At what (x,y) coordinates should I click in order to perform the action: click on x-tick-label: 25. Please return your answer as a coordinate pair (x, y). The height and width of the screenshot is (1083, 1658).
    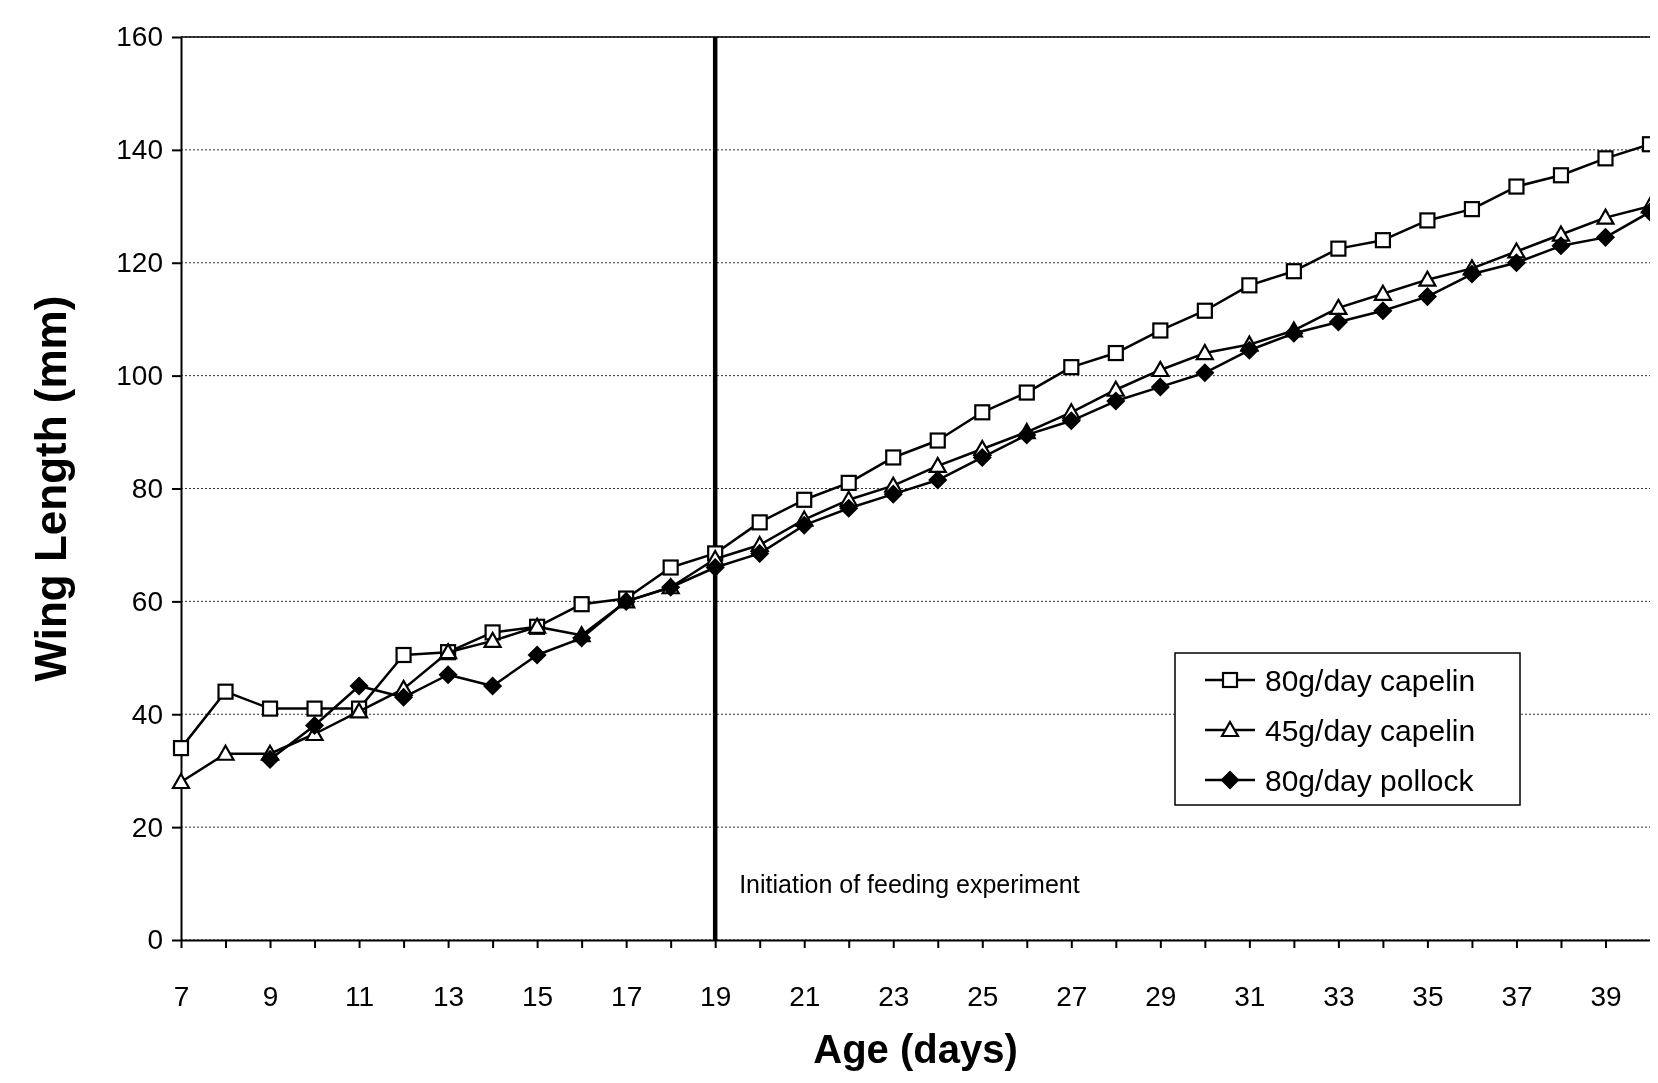
    Looking at the image, I should click on (983, 996).